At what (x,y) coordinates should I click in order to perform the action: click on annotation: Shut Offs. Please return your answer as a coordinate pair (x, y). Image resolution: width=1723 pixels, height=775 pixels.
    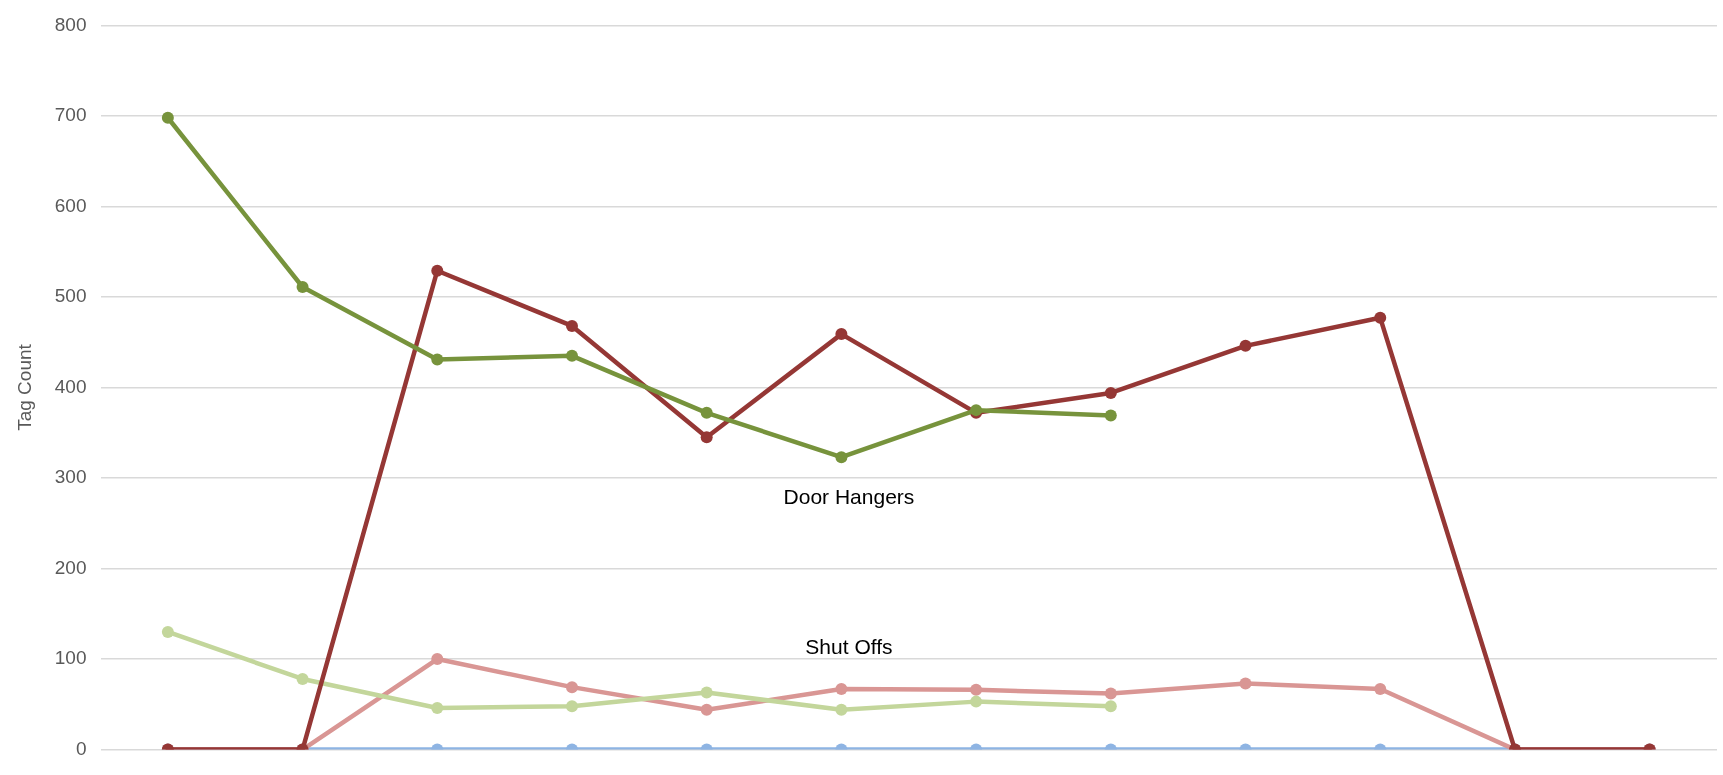
    Looking at the image, I should click on (849, 647).